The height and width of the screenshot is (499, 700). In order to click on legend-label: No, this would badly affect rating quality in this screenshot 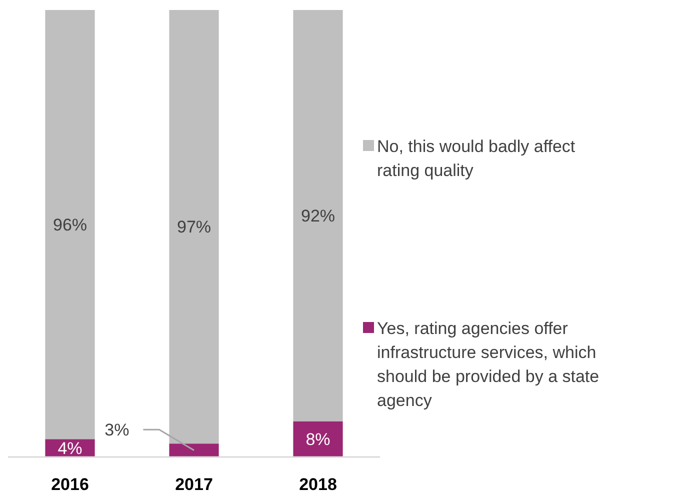, I will do `click(476, 158)`.